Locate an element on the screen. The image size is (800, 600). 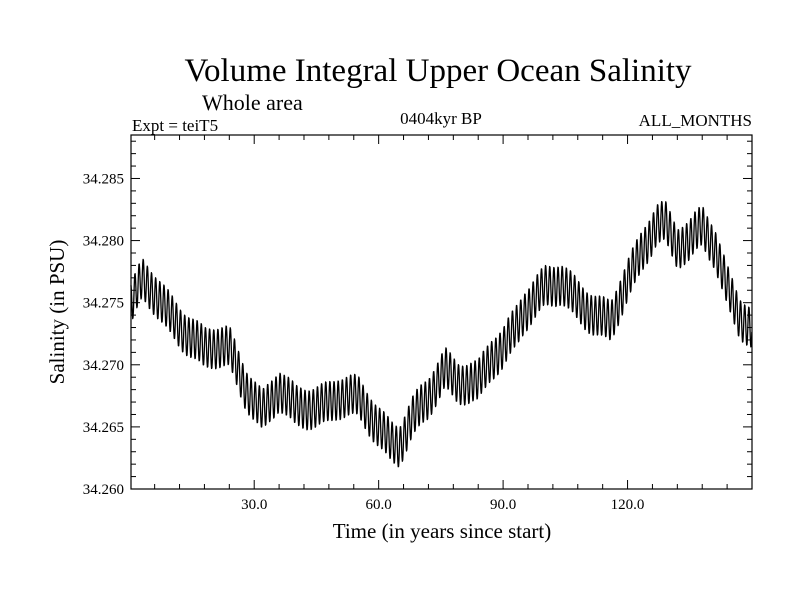
y-tick-label: 34.285 is located at coordinates (103, 179).